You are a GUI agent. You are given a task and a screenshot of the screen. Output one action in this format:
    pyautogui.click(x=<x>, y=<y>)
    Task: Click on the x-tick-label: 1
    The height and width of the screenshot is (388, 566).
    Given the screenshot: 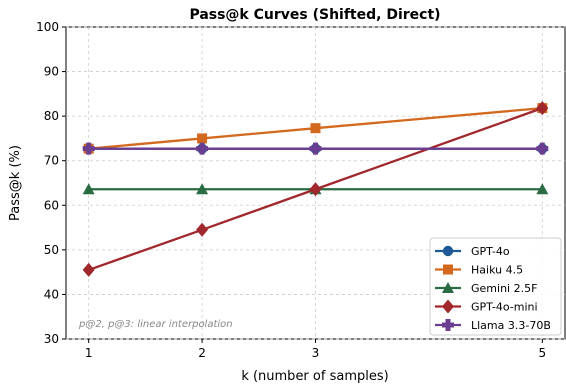 What is the action you would take?
    pyautogui.click(x=89, y=353)
    